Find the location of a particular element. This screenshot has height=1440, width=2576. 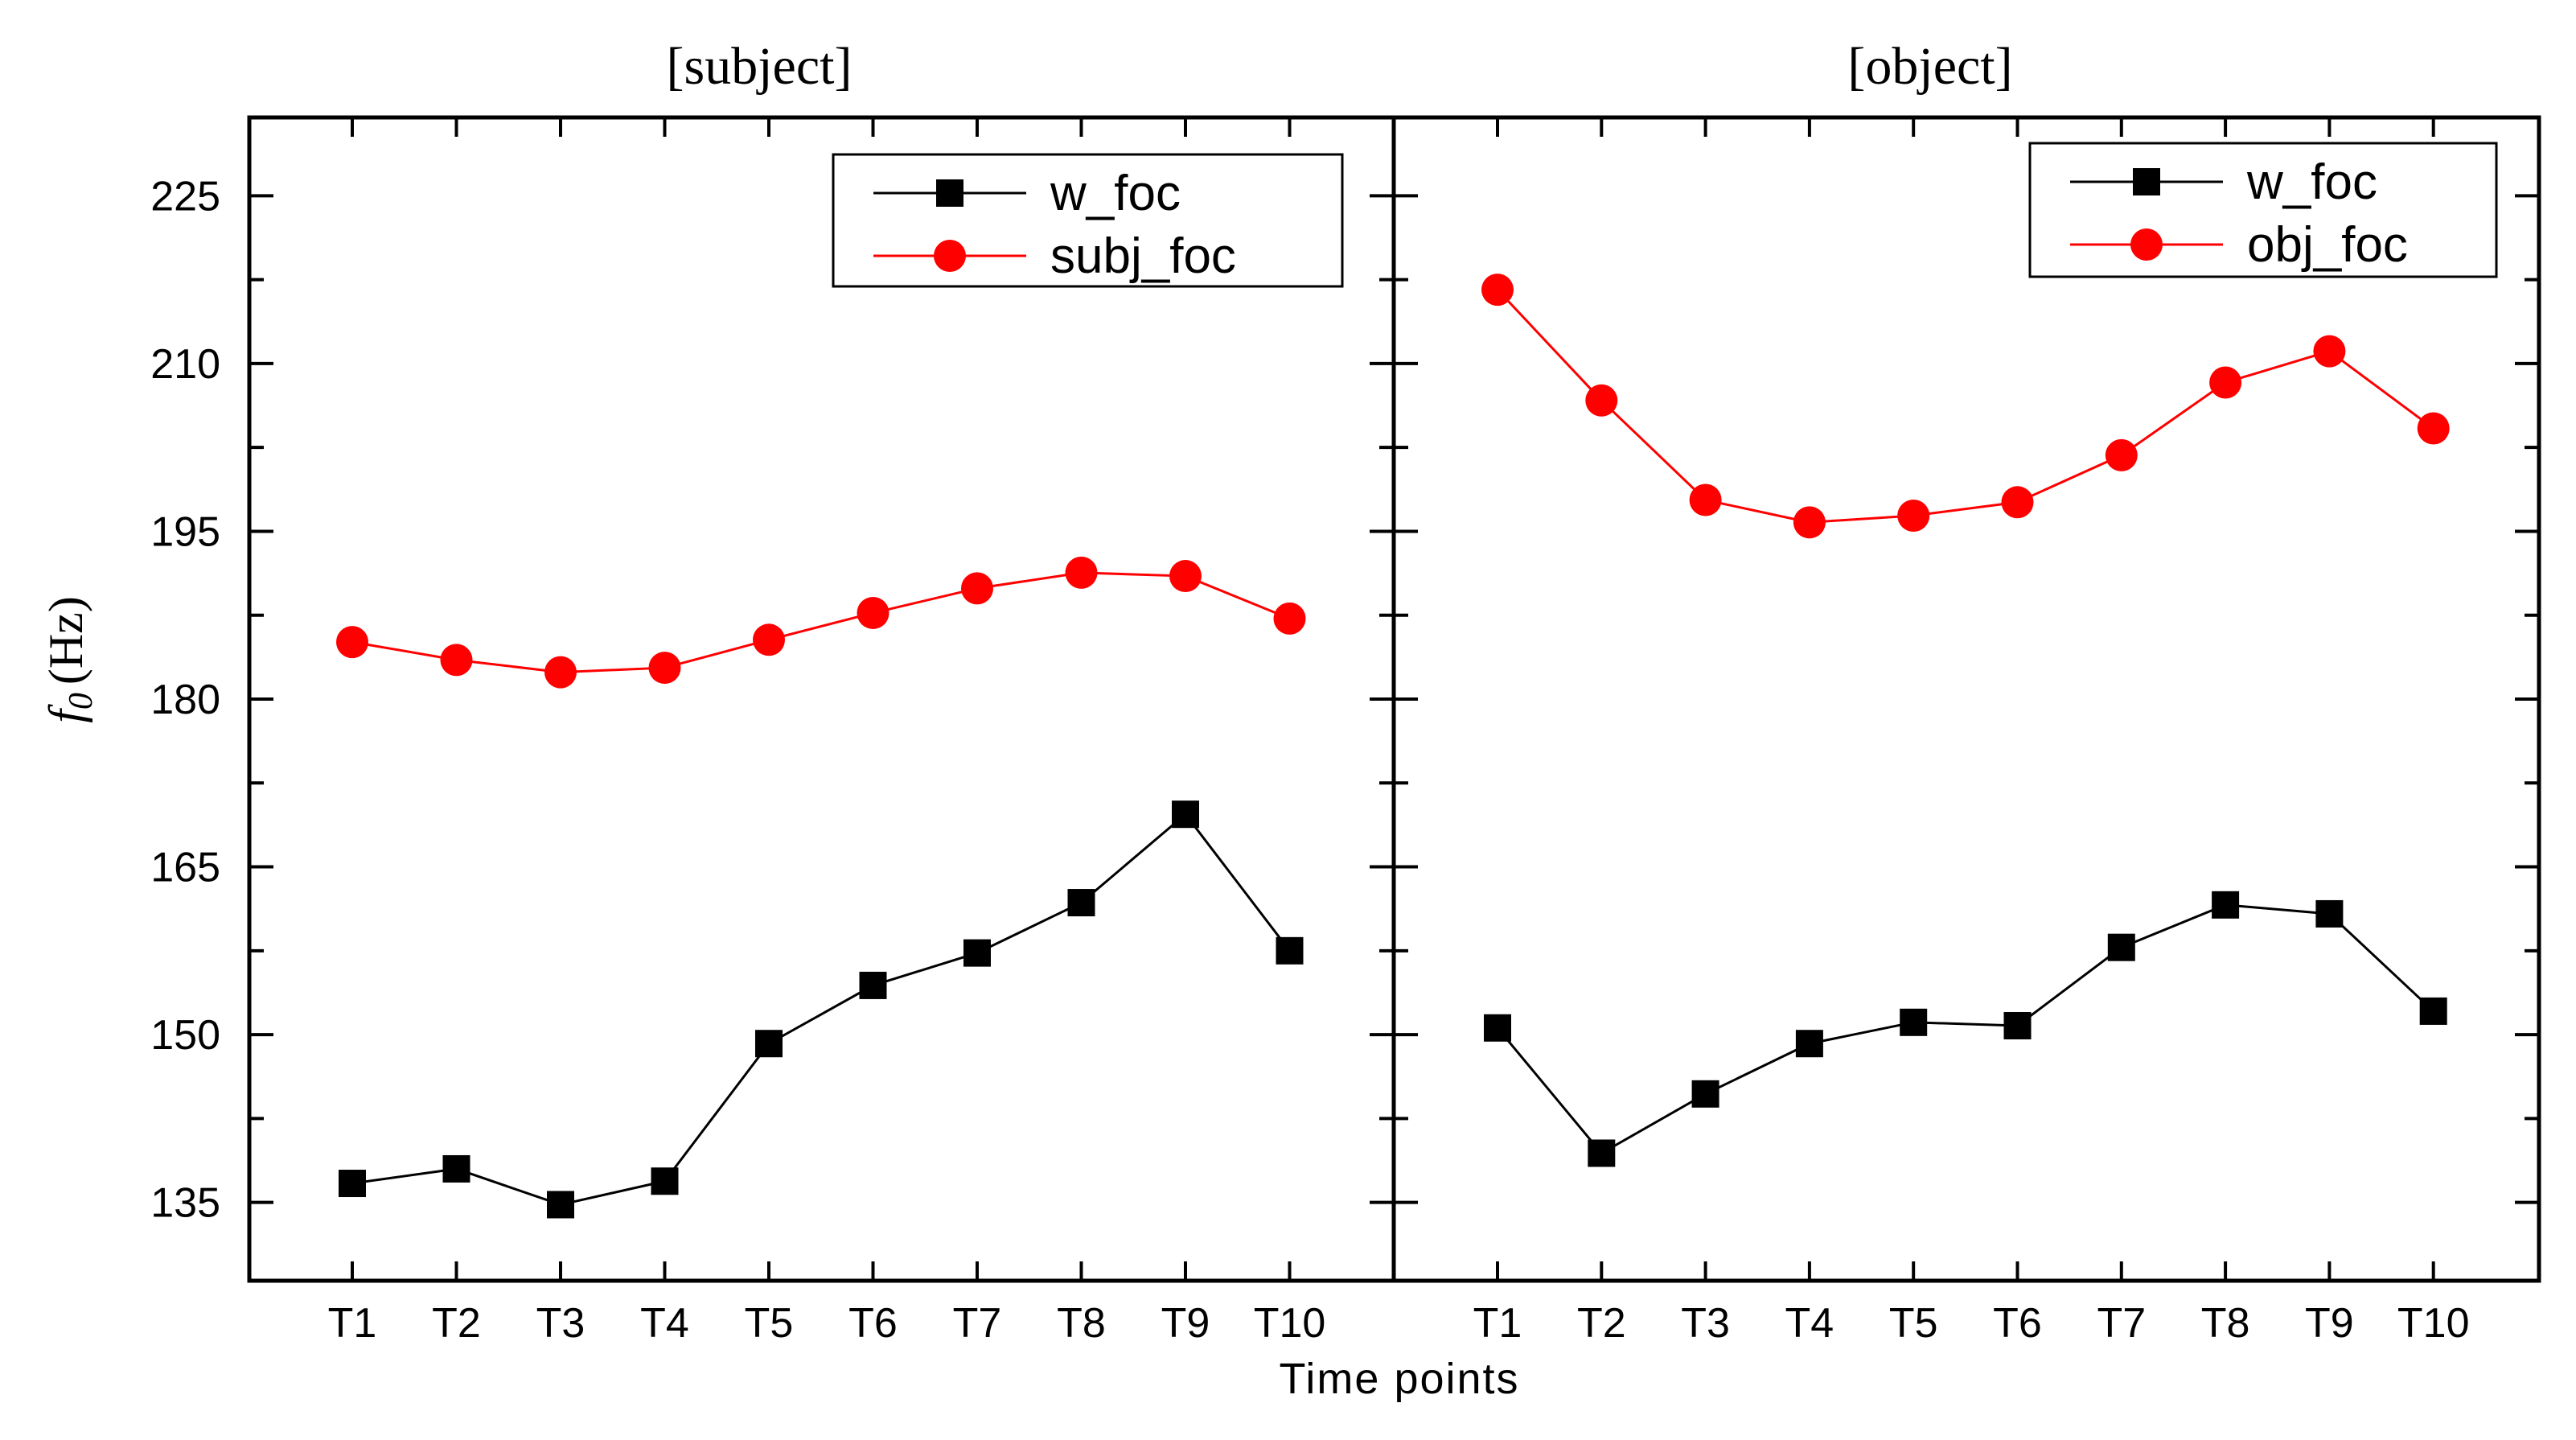

y-axis-label-unit: (Hz) is located at coordinates (65, 641).